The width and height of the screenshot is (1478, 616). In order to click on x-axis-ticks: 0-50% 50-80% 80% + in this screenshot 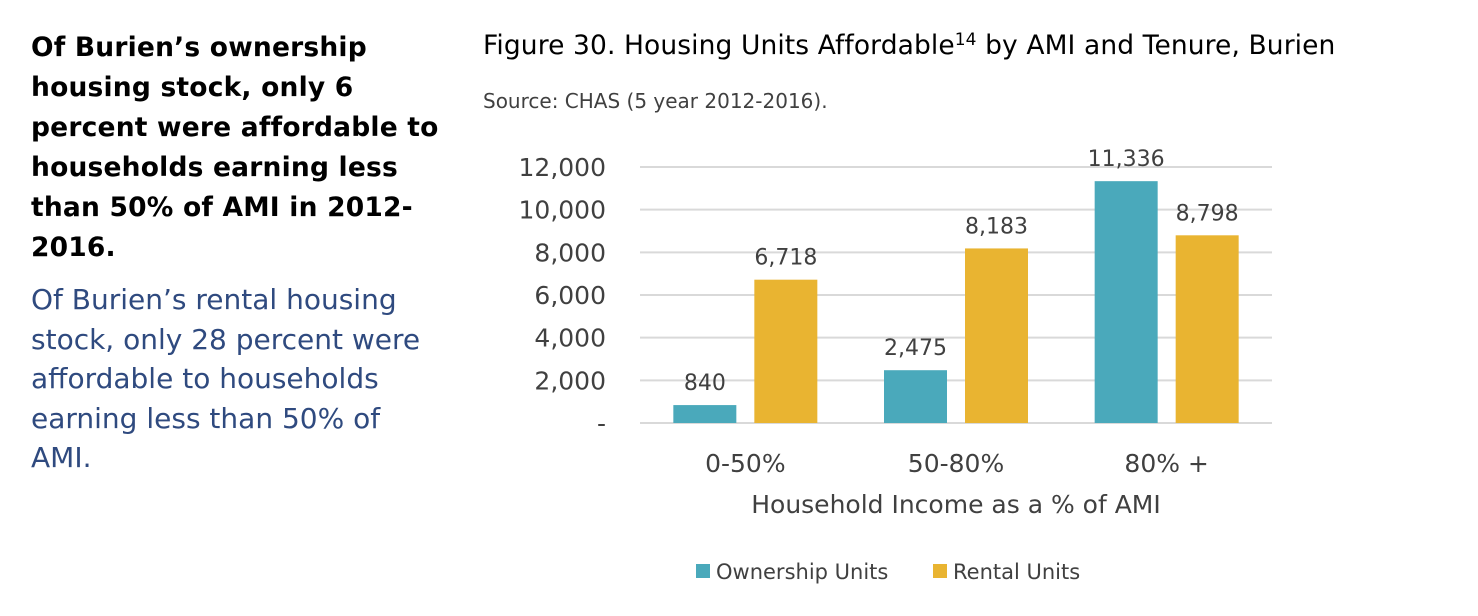, I will do `click(957, 463)`.